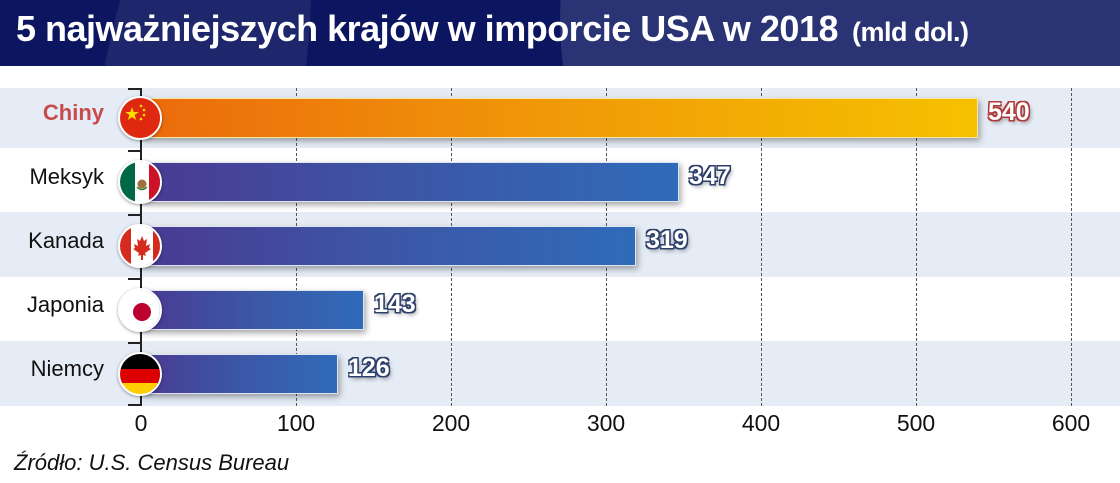 The image size is (1120, 483). What do you see at coordinates (66, 176) in the screenshot?
I see `category-label: Meksyk` at bounding box center [66, 176].